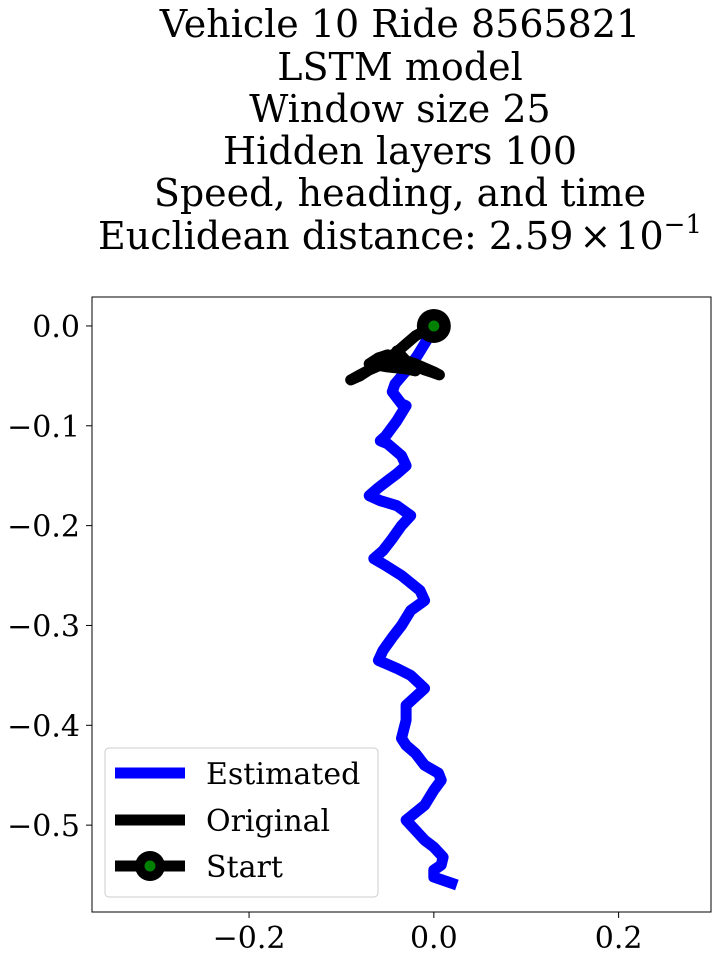 The image size is (719, 959). What do you see at coordinates (43, 726) in the screenshot?
I see `y-tick-label: −0.4` at bounding box center [43, 726].